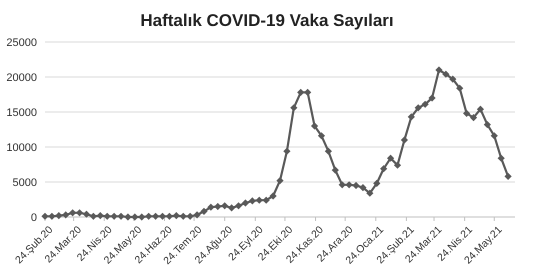  Describe the element at coordinates (267, 20) in the screenshot. I see `chart-title: Haftalık COVID-19 Vaka Sayıları` at that location.